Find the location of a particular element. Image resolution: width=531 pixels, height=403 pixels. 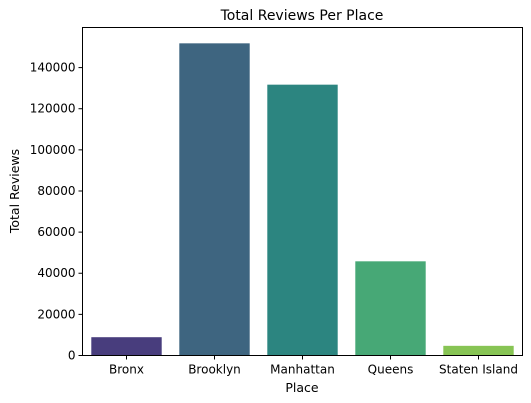

y-tick-label: 40000 is located at coordinates (56, 273).